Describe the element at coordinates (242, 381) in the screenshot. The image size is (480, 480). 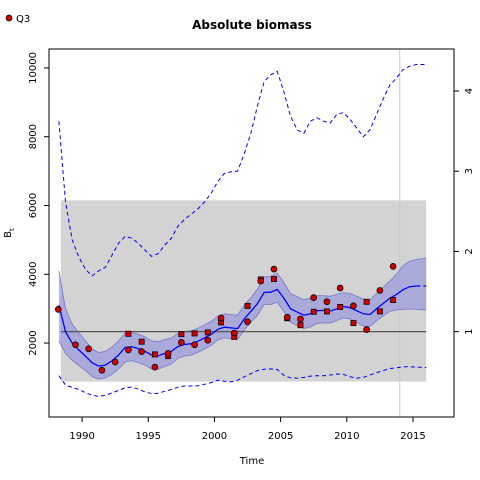
I see `lower-bound-line` at that location.